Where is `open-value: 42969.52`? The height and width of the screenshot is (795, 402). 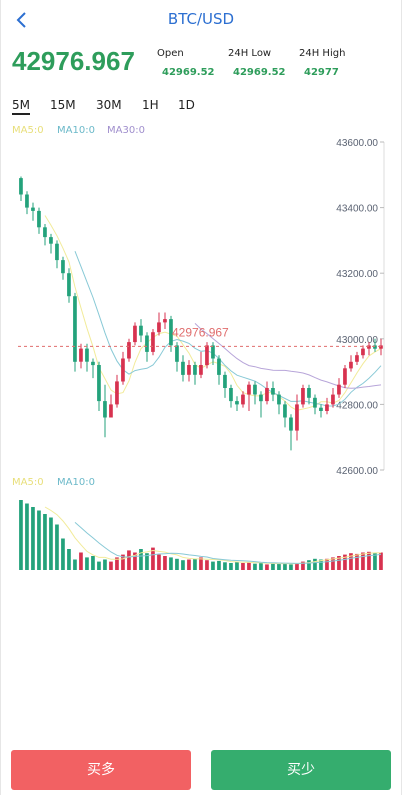 open-value: 42969.52 is located at coordinates (188, 72).